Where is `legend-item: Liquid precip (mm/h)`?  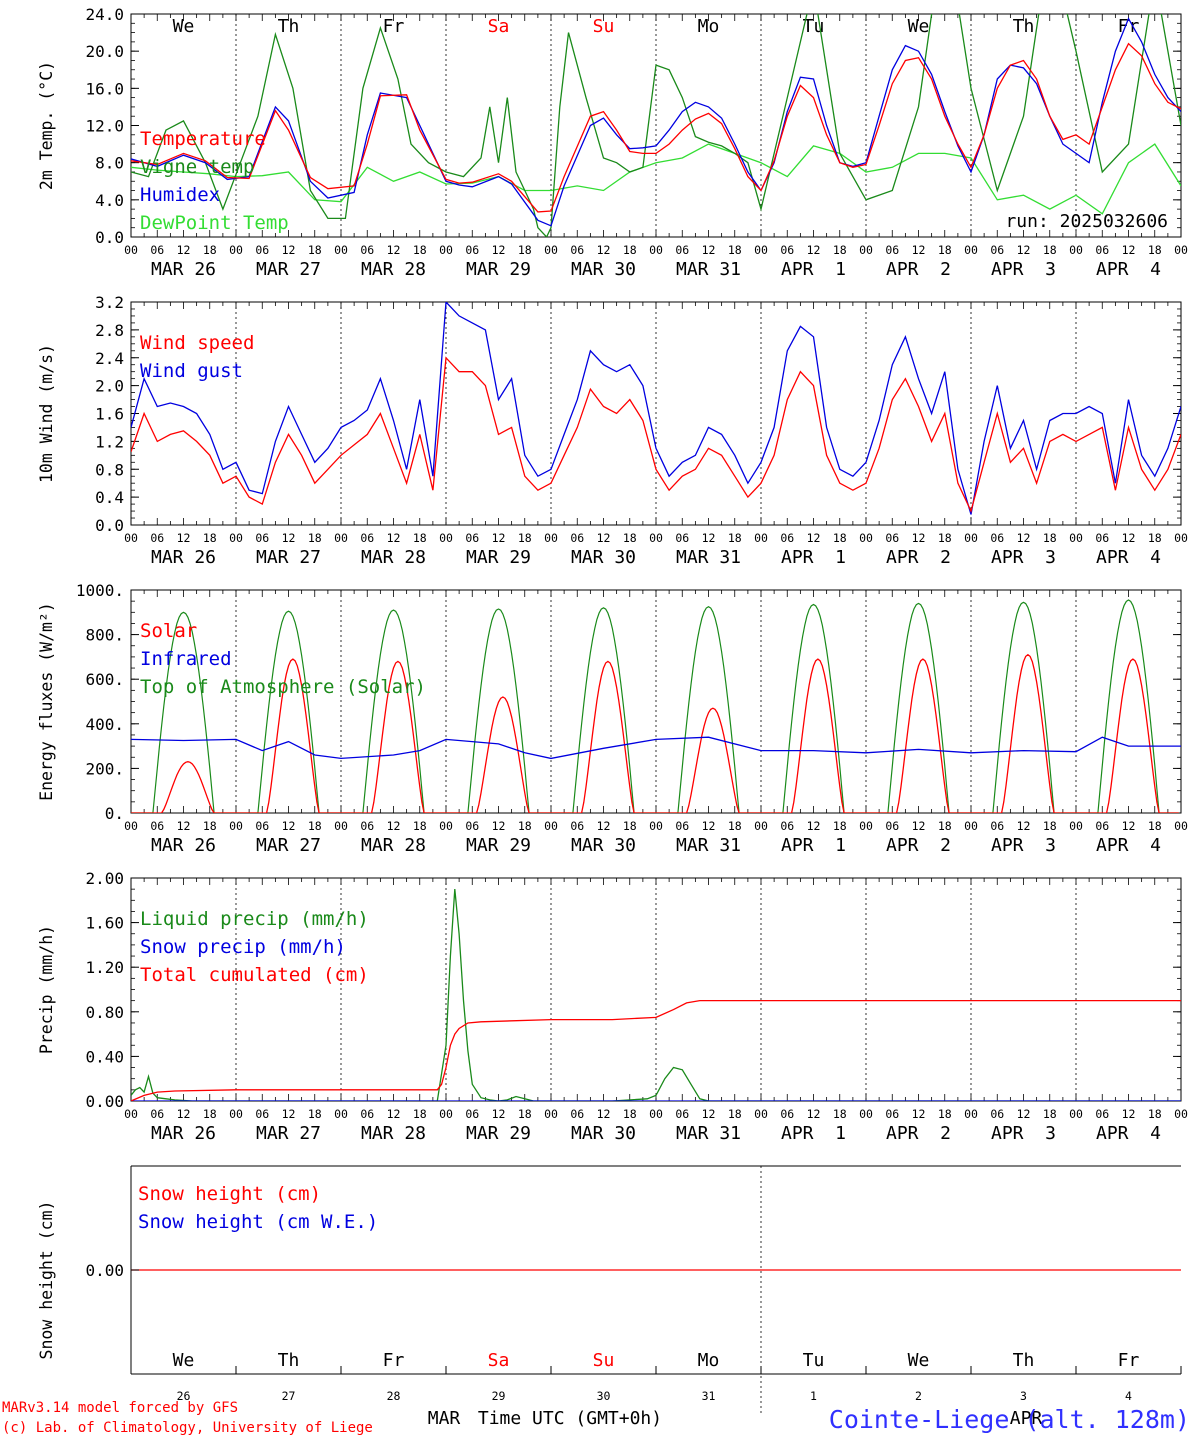
legend-item: Liquid precip (mm/h) is located at coordinates (254, 919).